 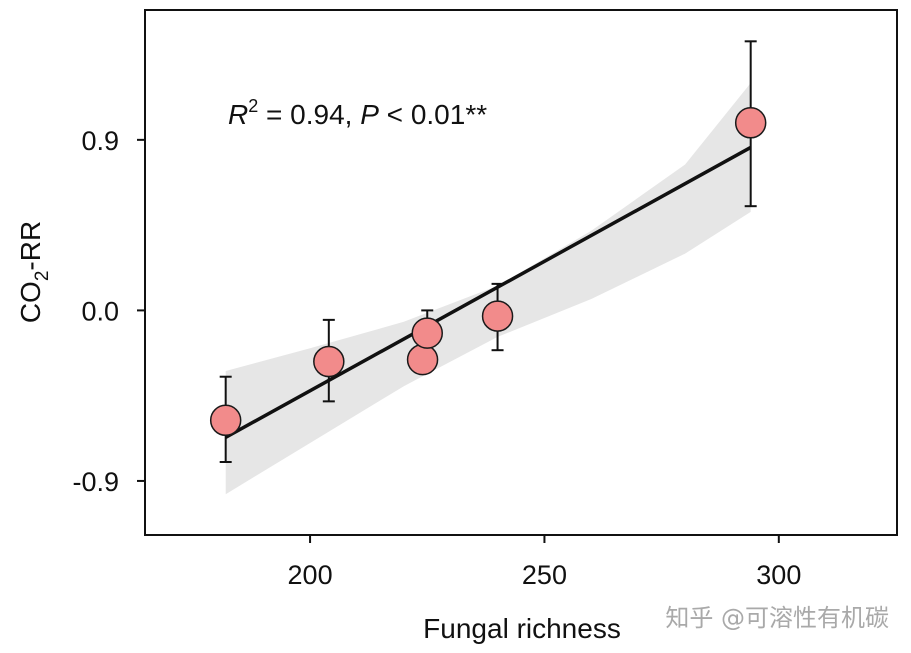 I want to click on y-axis-title: CO2-RR, so click(x=34, y=272).